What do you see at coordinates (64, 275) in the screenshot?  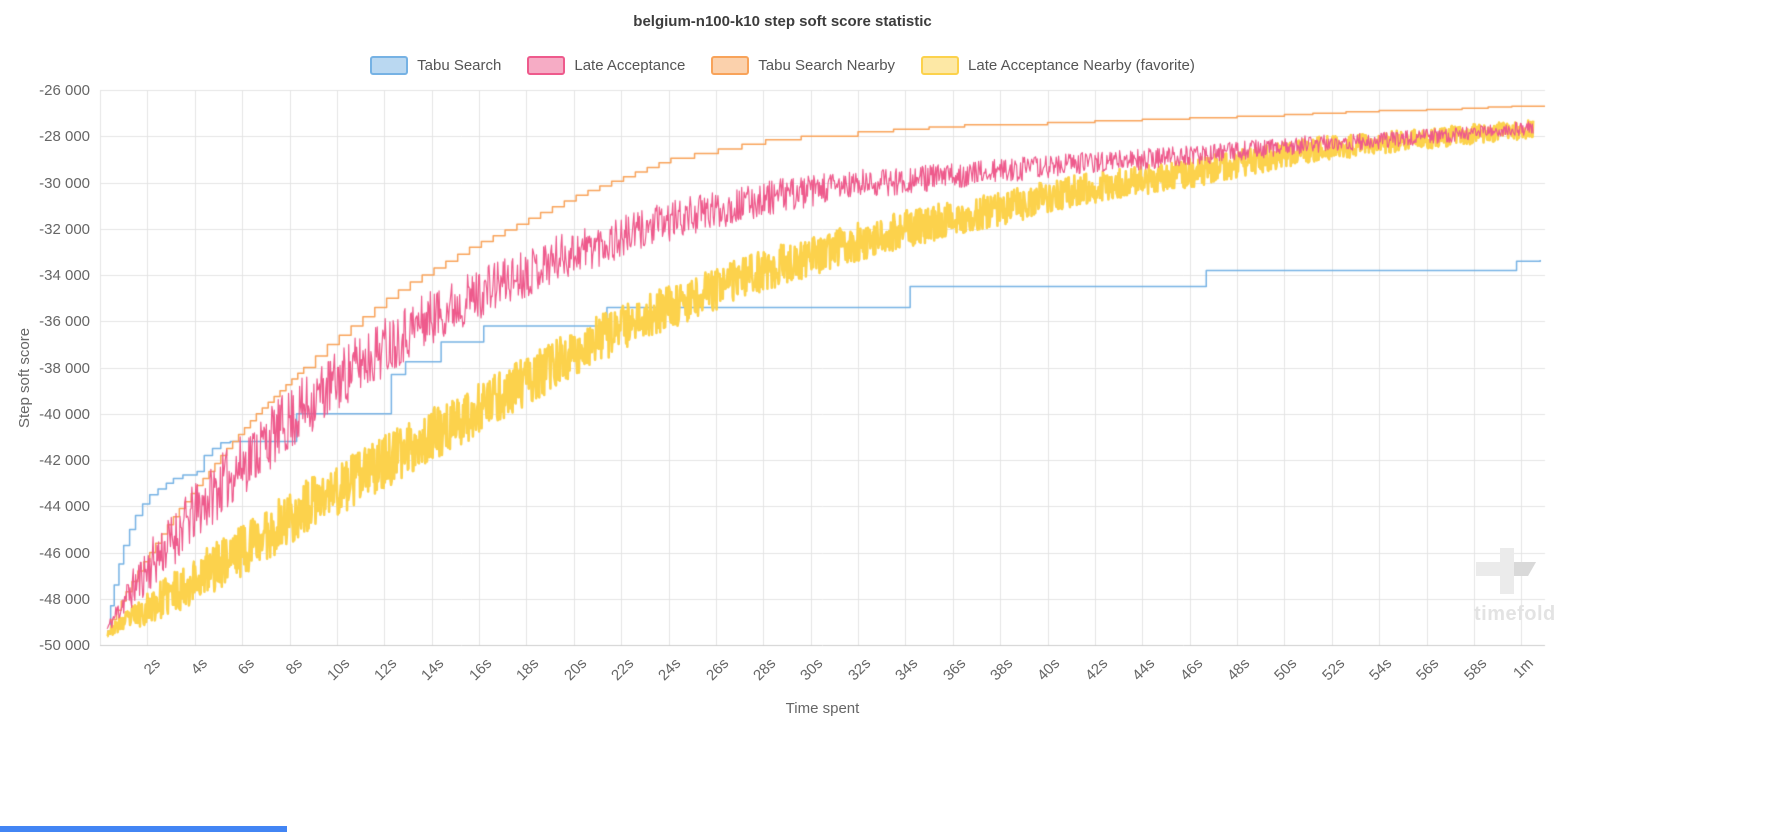 I see `y-tick-label: -34 000` at bounding box center [64, 275].